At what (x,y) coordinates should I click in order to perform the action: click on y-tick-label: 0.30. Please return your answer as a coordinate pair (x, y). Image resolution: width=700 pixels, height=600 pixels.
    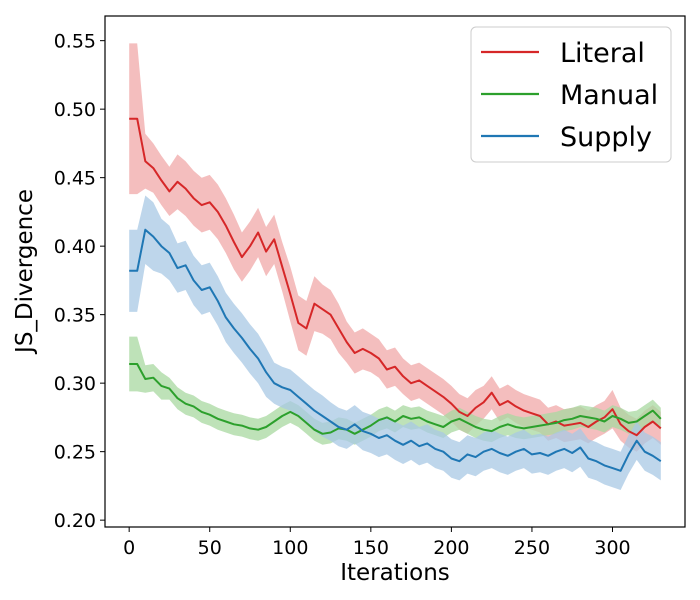
    Looking at the image, I should click on (75, 384).